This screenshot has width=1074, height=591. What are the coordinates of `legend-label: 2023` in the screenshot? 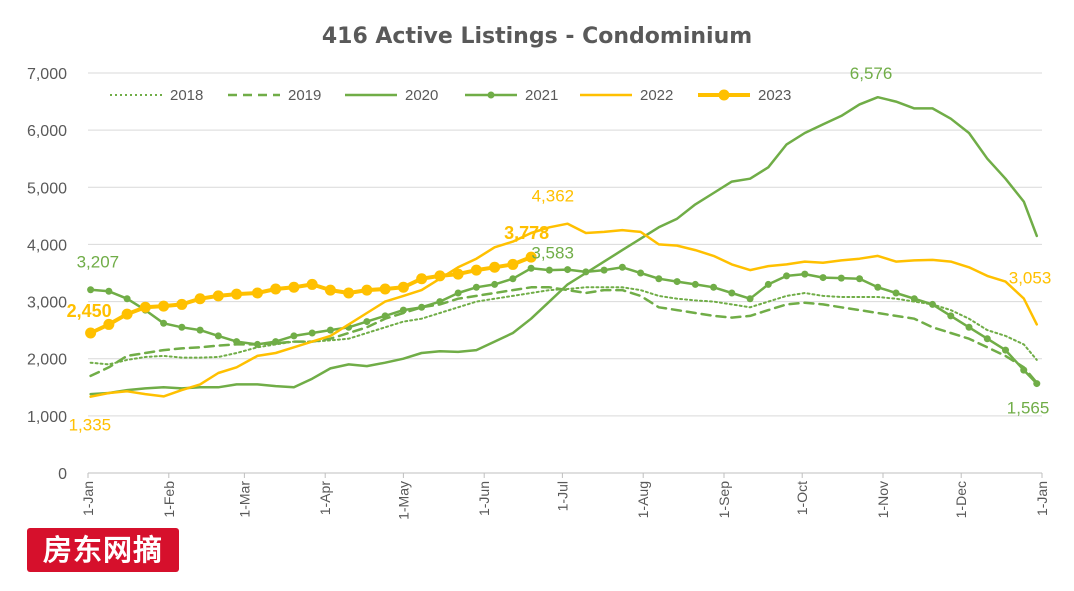 It's located at (774, 95).